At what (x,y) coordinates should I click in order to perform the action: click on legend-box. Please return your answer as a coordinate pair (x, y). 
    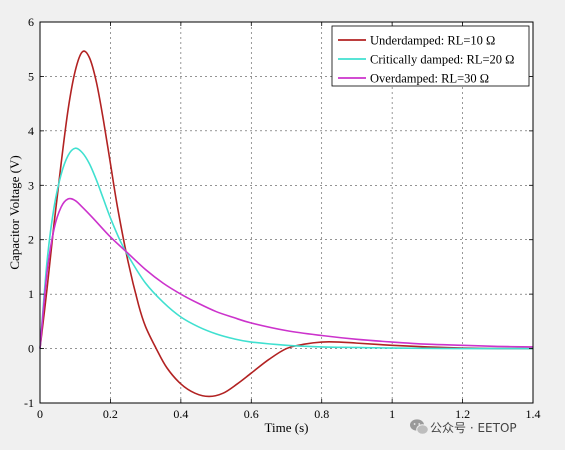
    Looking at the image, I should click on (430, 56).